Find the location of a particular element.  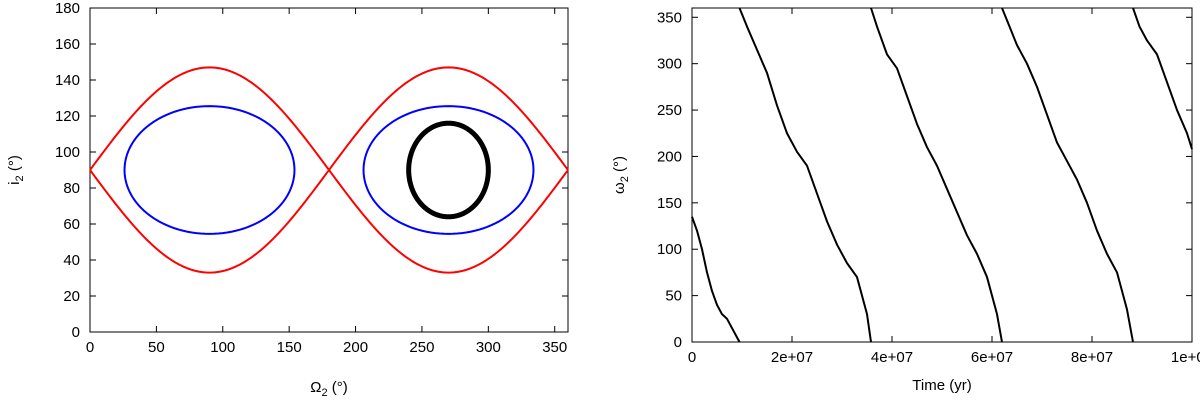

x-tick-label: 300 is located at coordinates (488, 347).